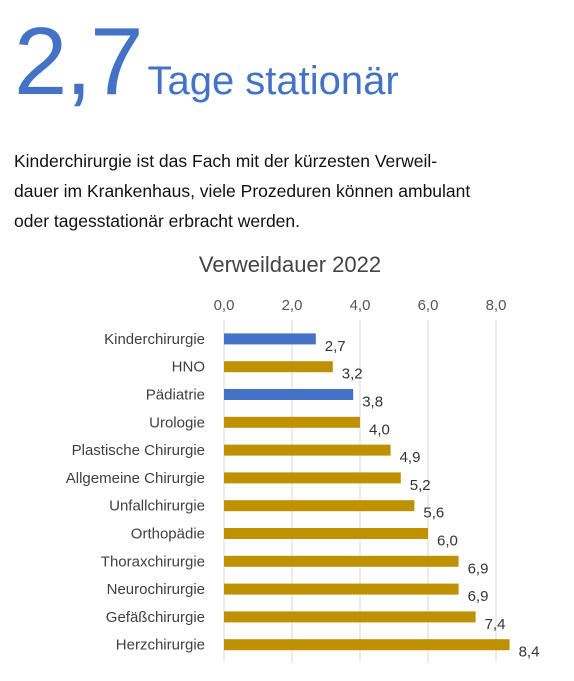  Describe the element at coordinates (135, 478) in the screenshot. I see `category-label: Allgemeine Chirurgie` at that location.